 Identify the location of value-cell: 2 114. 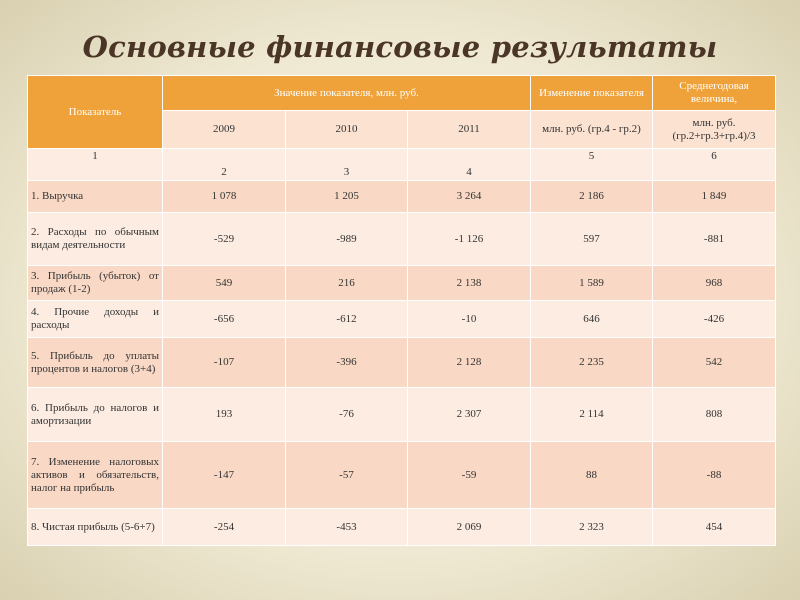
(591, 414).